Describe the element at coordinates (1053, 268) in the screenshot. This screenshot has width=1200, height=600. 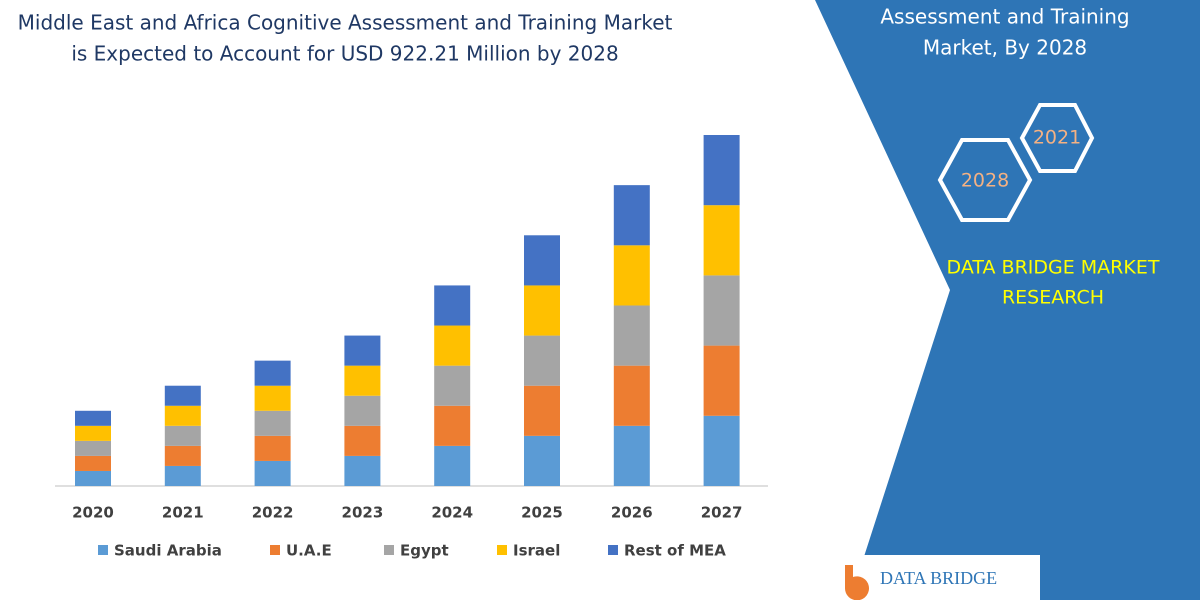
I see `brand-text: DATA BRIDGE MARKET` at that location.